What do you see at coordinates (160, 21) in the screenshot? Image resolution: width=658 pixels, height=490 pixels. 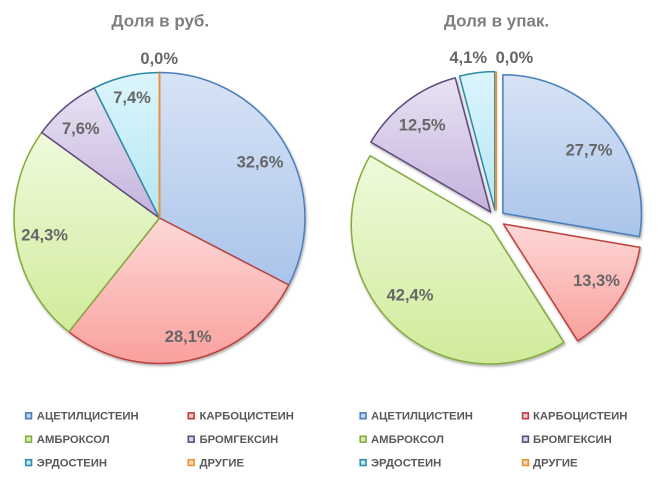 I see `svg-text: Доля в руб.` at bounding box center [160, 21].